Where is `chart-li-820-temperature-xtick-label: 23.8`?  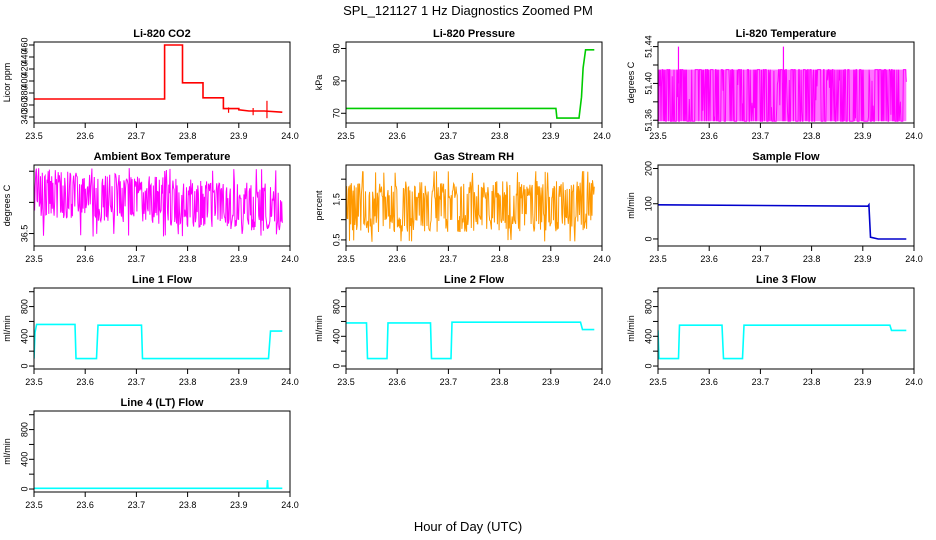
chart-li-820-temperature-xtick-label: 23.8 is located at coordinates (812, 136).